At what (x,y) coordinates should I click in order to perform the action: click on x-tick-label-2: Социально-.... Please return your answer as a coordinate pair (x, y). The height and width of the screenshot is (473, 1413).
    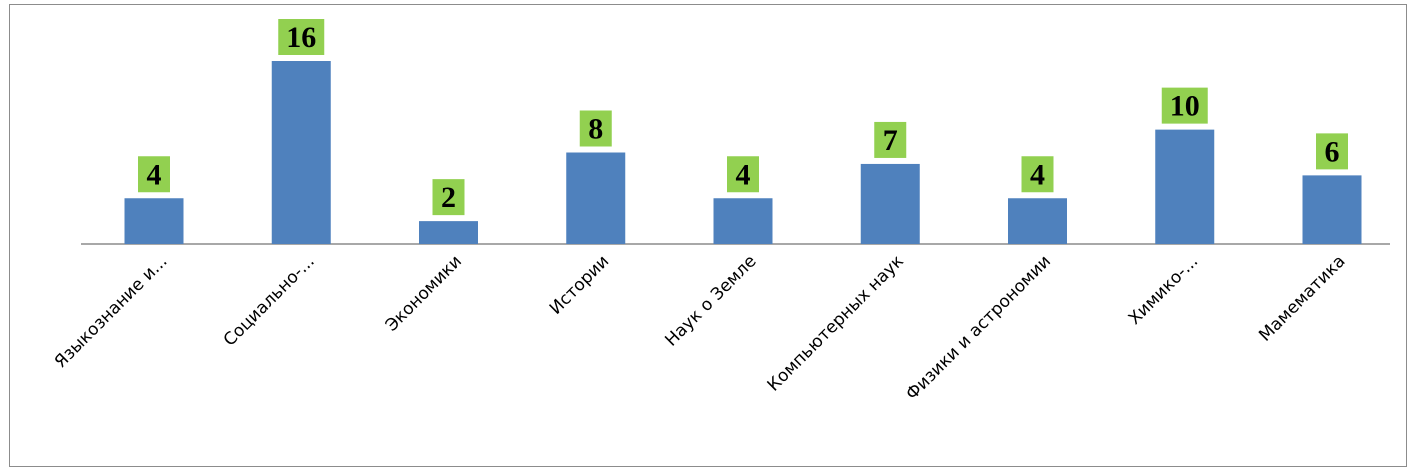
    Looking at the image, I should click on (269, 300).